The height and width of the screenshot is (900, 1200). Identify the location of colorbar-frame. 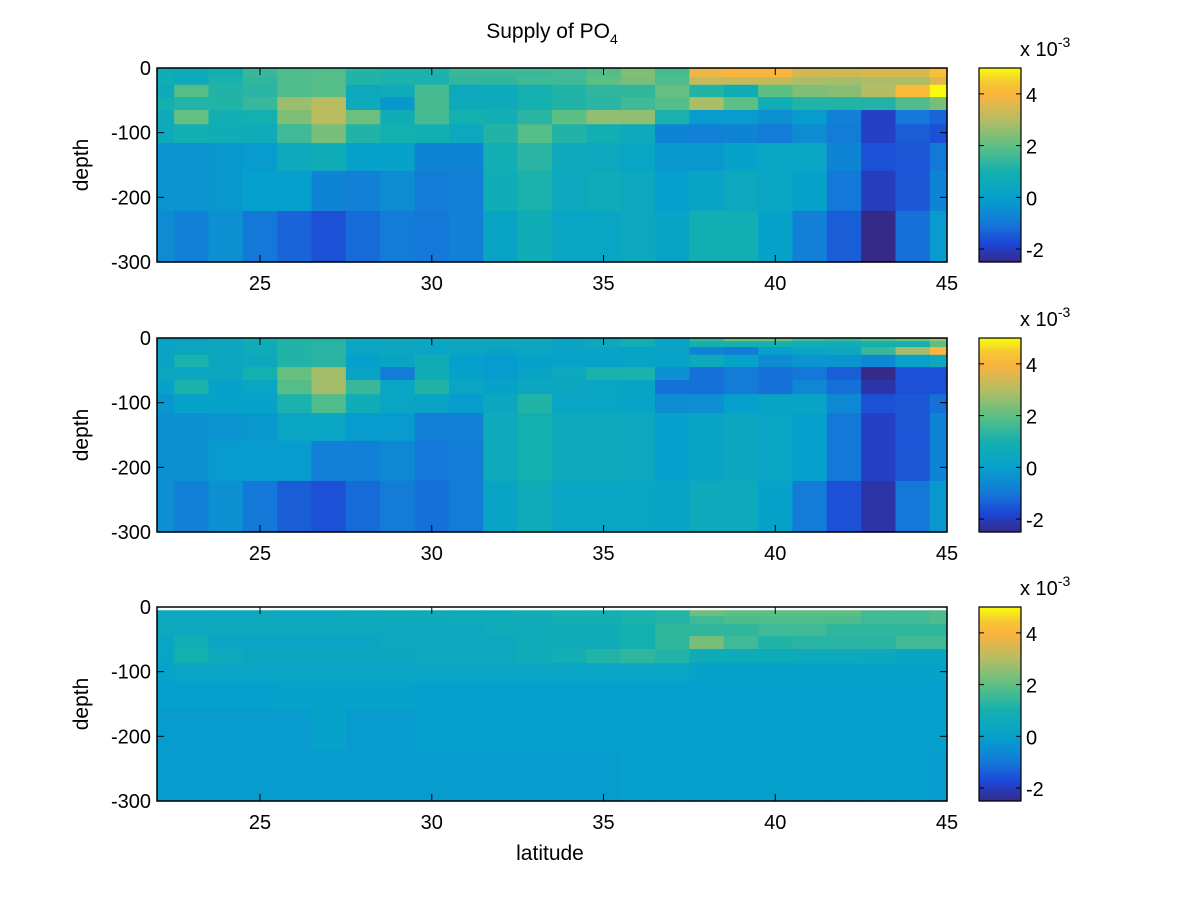
(1000, 704).